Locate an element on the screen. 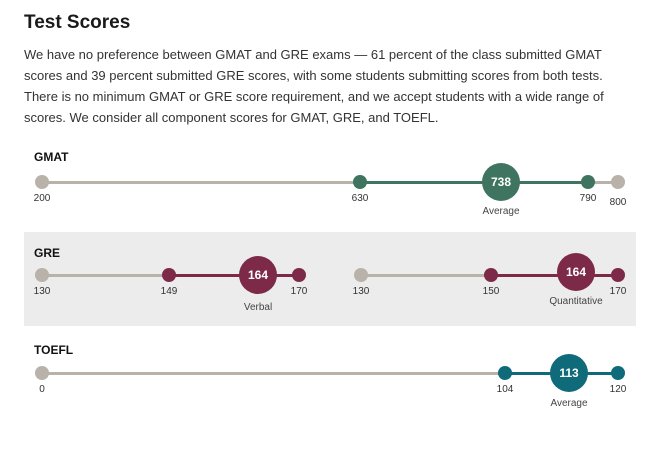 The height and width of the screenshot is (460, 661). toefl-scale-min-label: 0 is located at coordinates (42, 389).